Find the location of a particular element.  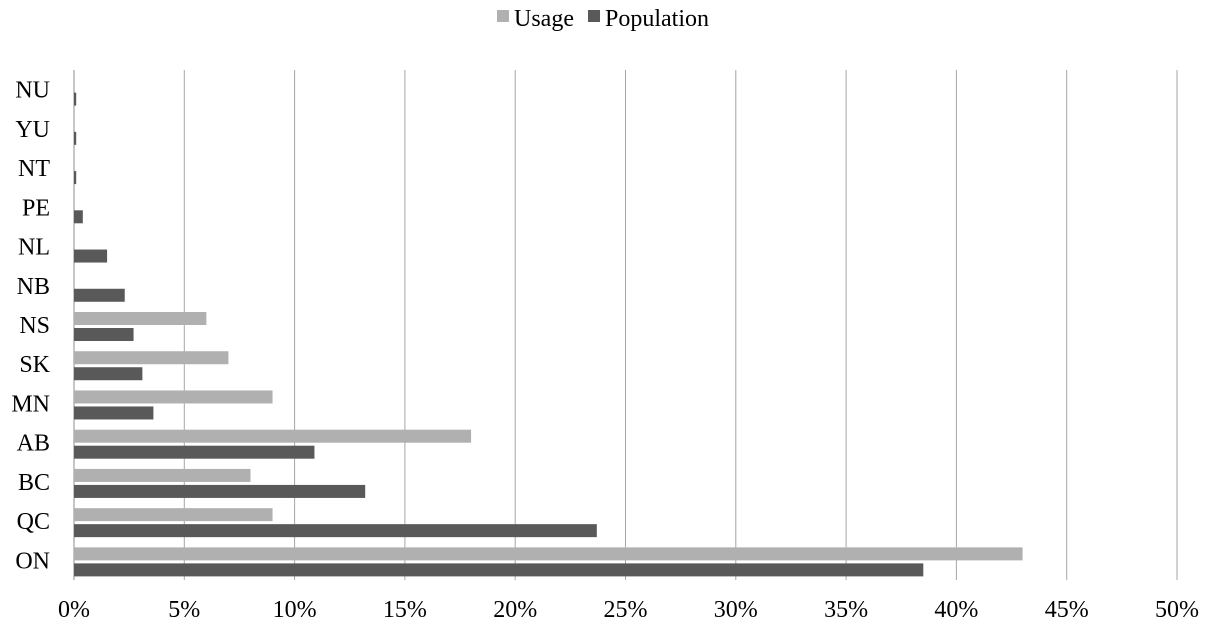

bar-usage-sk is located at coordinates (151, 358).